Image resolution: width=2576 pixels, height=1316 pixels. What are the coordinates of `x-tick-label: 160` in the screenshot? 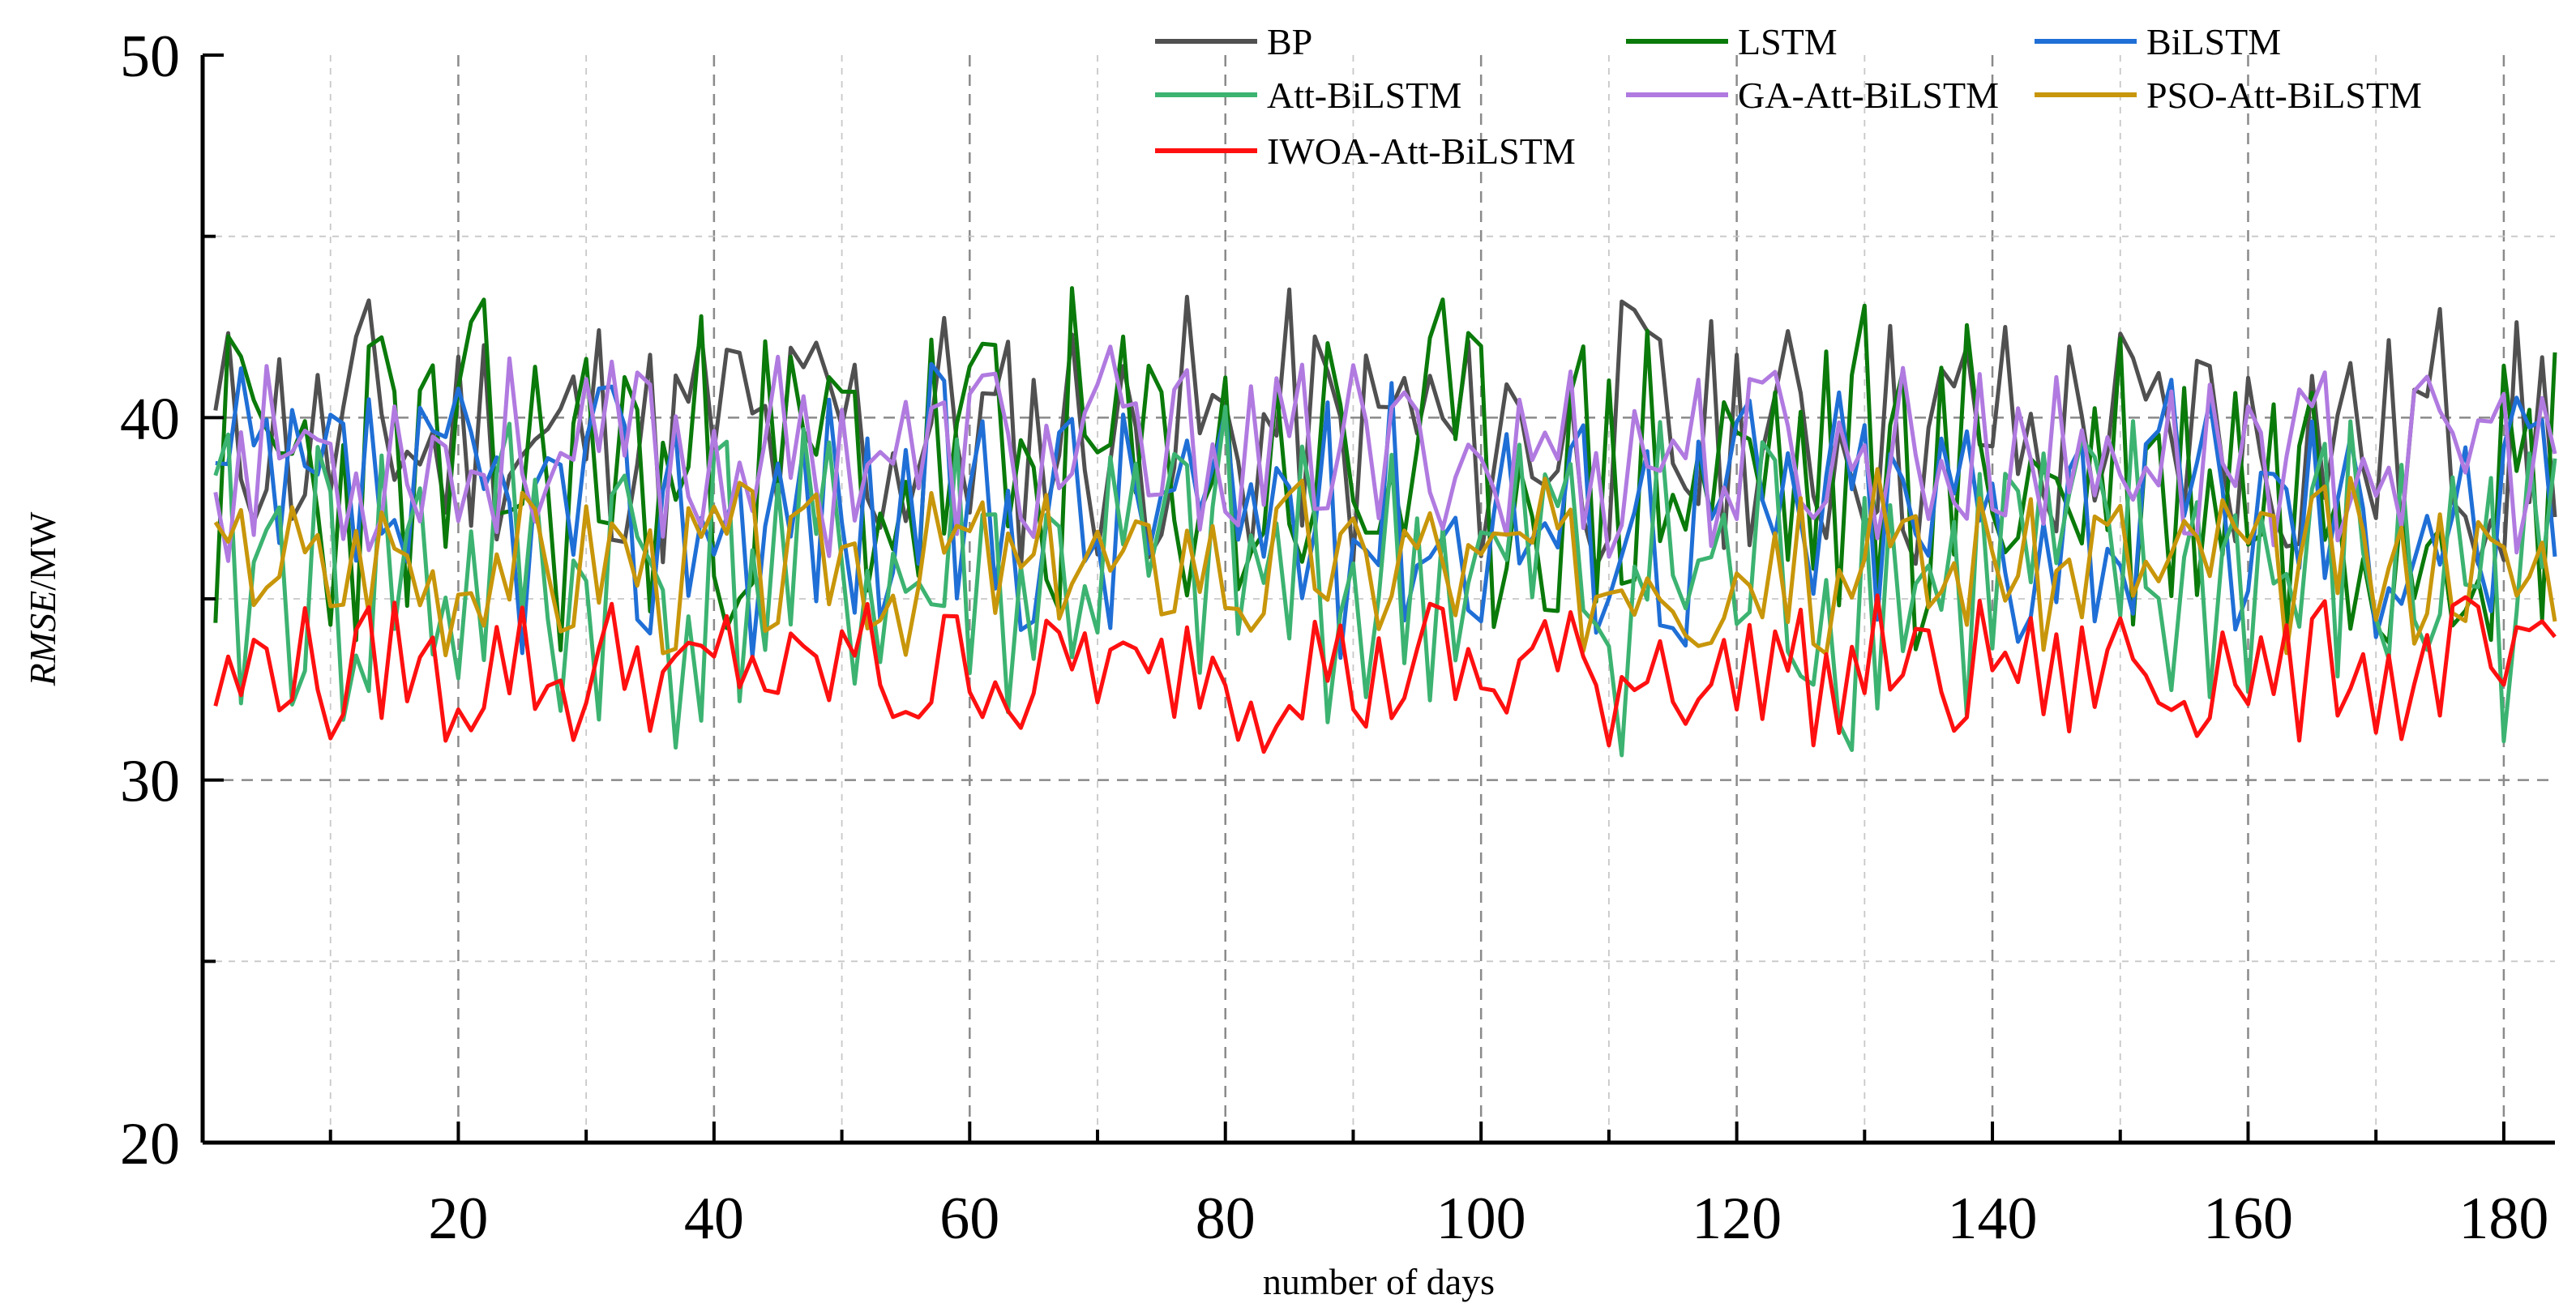 It's located at (2248, 1219).